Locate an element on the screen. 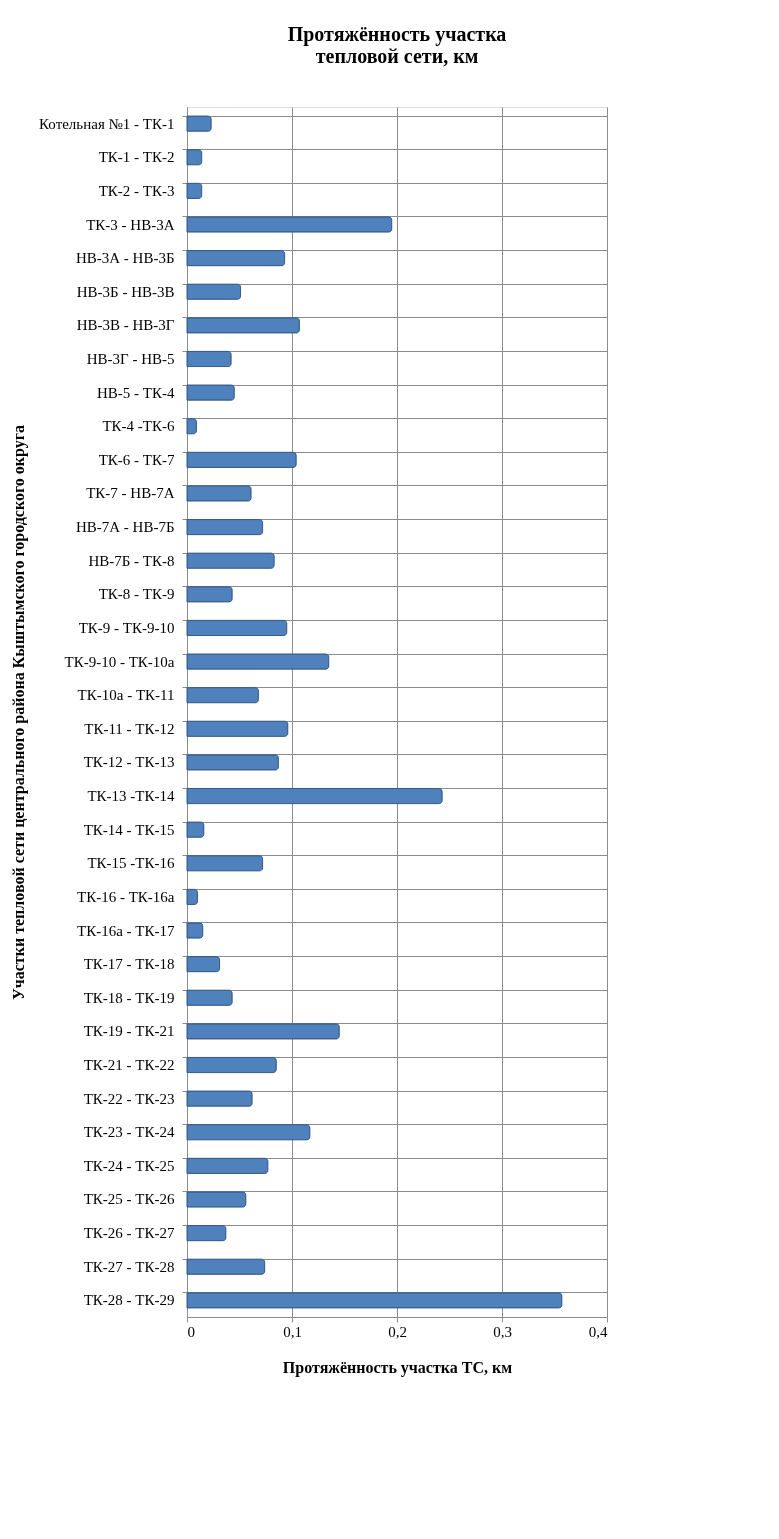  y-tick-label: ТК-4 -ТК-6 is located at coordinates (138, 426).